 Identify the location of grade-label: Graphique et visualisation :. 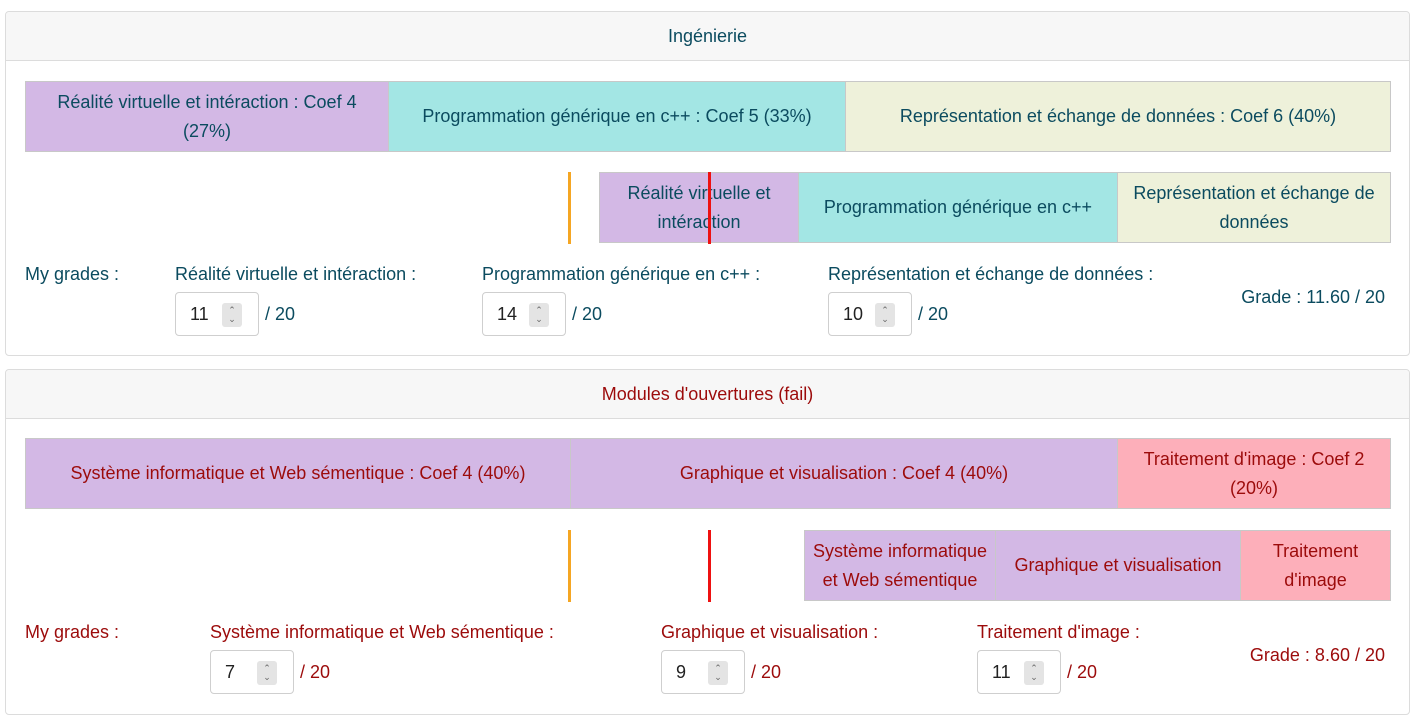
(770, 632).